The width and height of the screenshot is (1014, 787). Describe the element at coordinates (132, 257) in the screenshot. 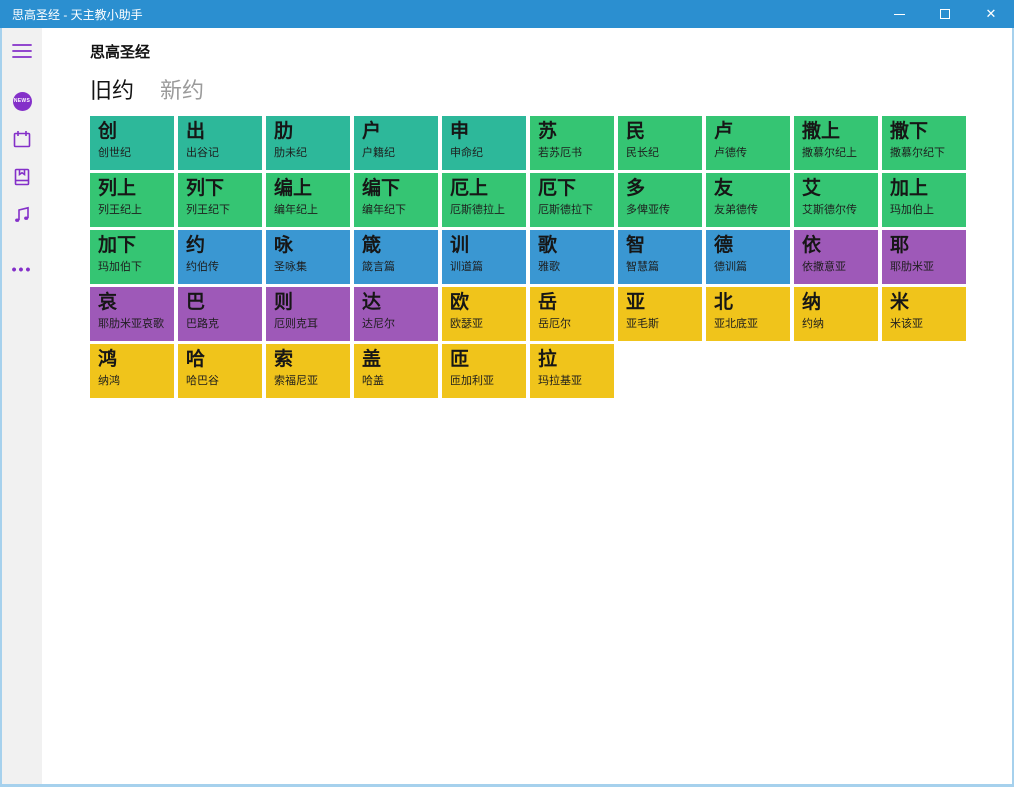

I see `book-tile: 加下 玛加伯下` at that location.